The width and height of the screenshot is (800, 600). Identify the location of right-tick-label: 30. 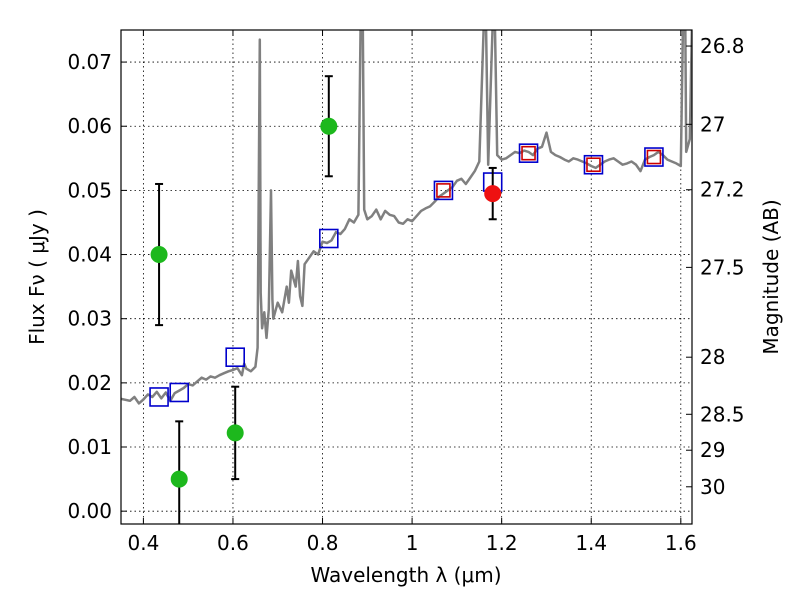
(712, 487).